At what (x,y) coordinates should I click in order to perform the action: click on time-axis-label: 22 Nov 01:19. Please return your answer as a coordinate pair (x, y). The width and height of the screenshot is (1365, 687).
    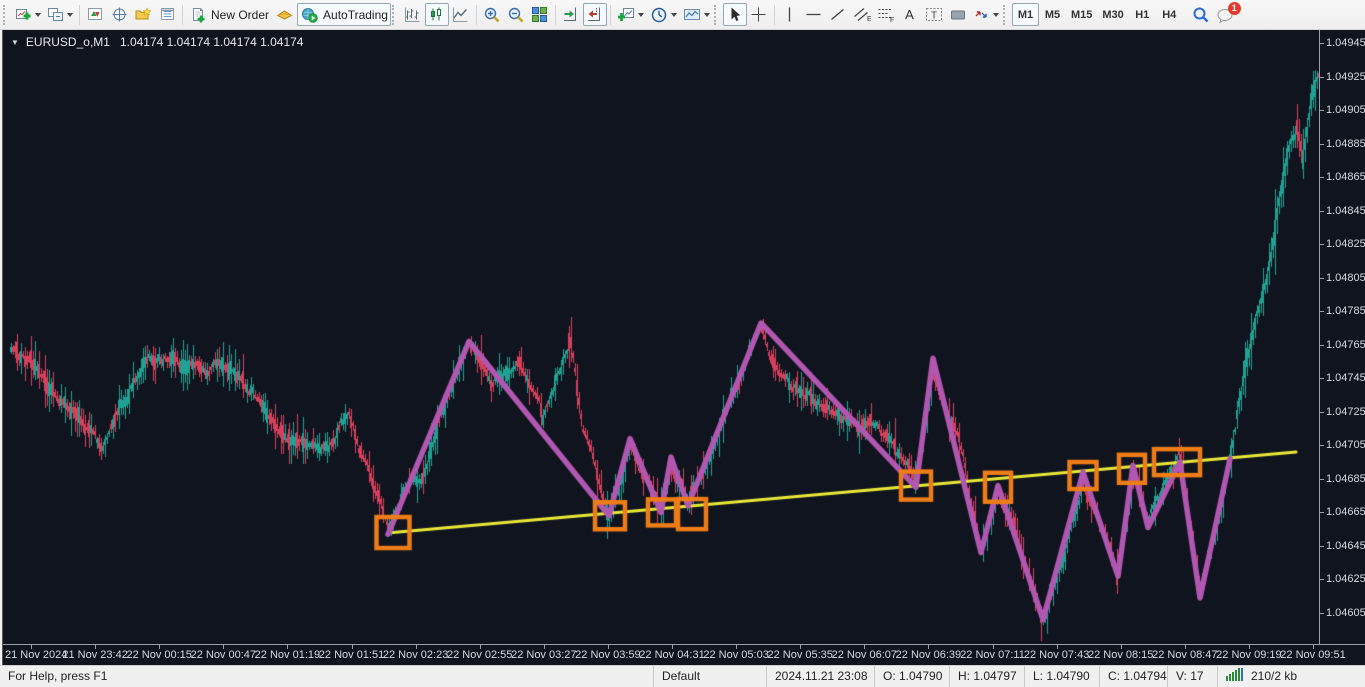
    Looking at the image, I should click on (287, 655).